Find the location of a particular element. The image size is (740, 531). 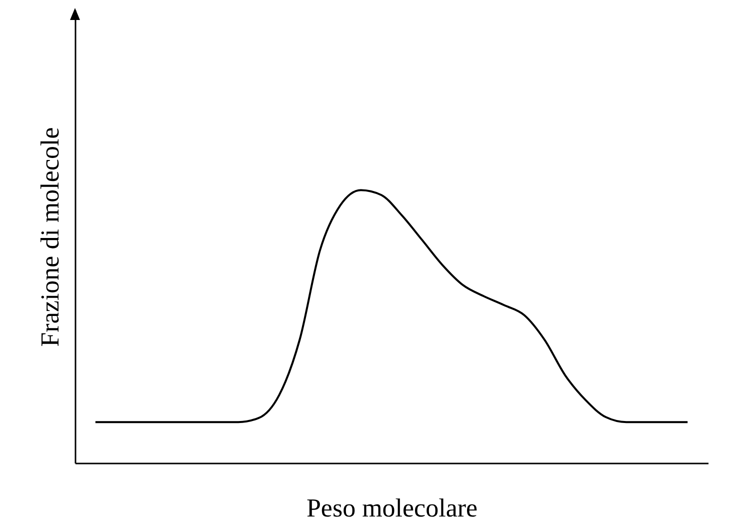

y-axis-title: Frazione di molecole is located at coordinates (50, 237).